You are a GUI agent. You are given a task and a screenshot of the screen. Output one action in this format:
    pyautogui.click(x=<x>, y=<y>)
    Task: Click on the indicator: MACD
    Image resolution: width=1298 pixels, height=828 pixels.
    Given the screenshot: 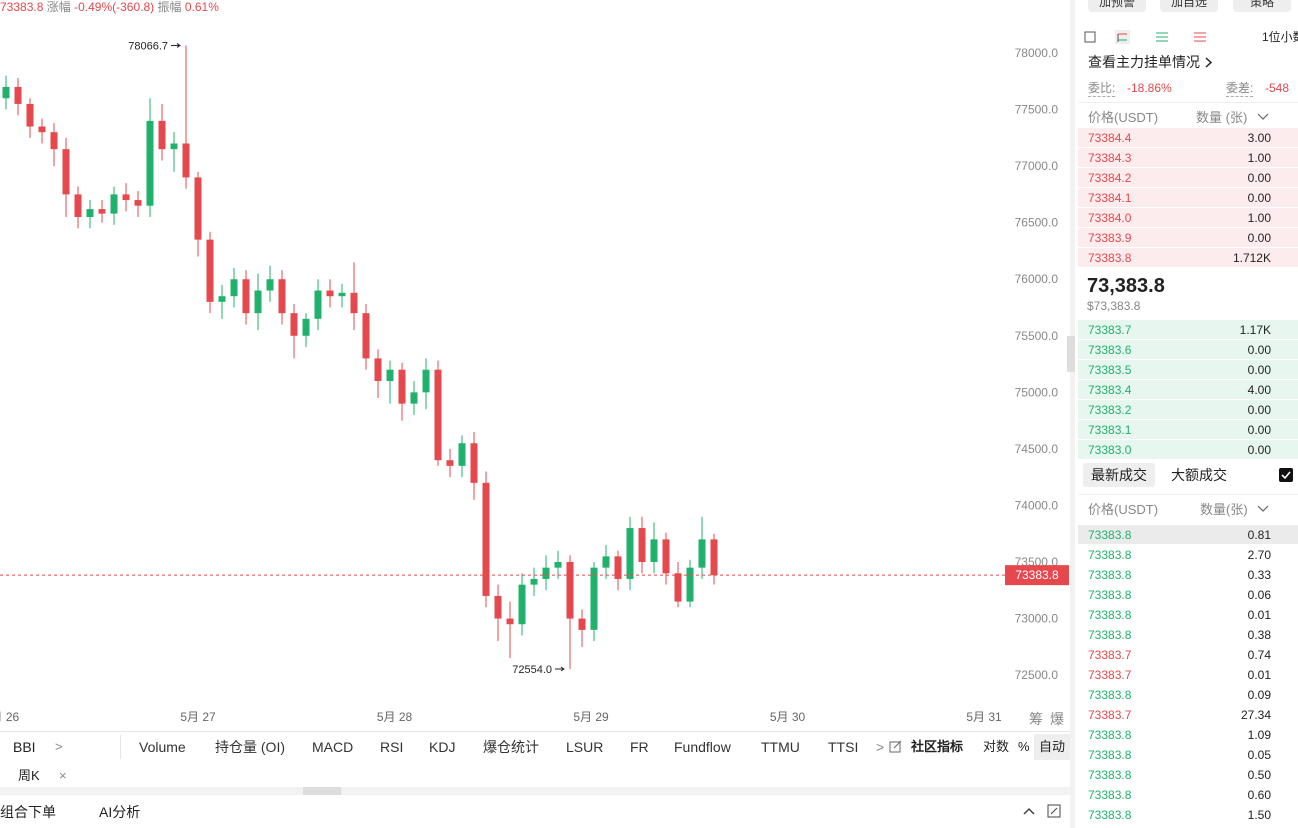 What is the action you would take?
    pyautogui.click(x=333, y=747)
    